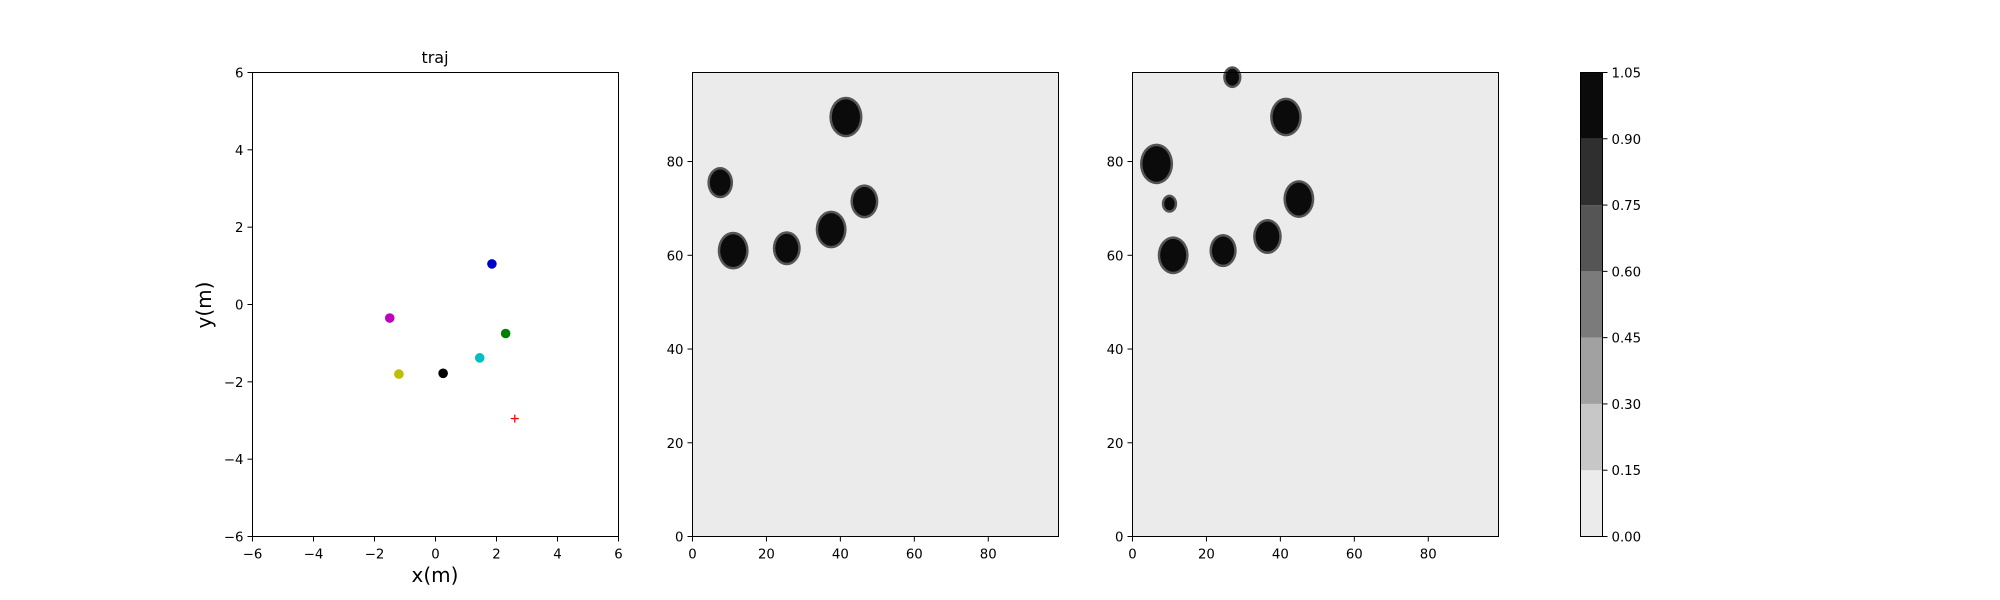 This screenshot has height=600, width=2000. I want to click on colorbar-tick-label: 0.15, so click(1627, 471).